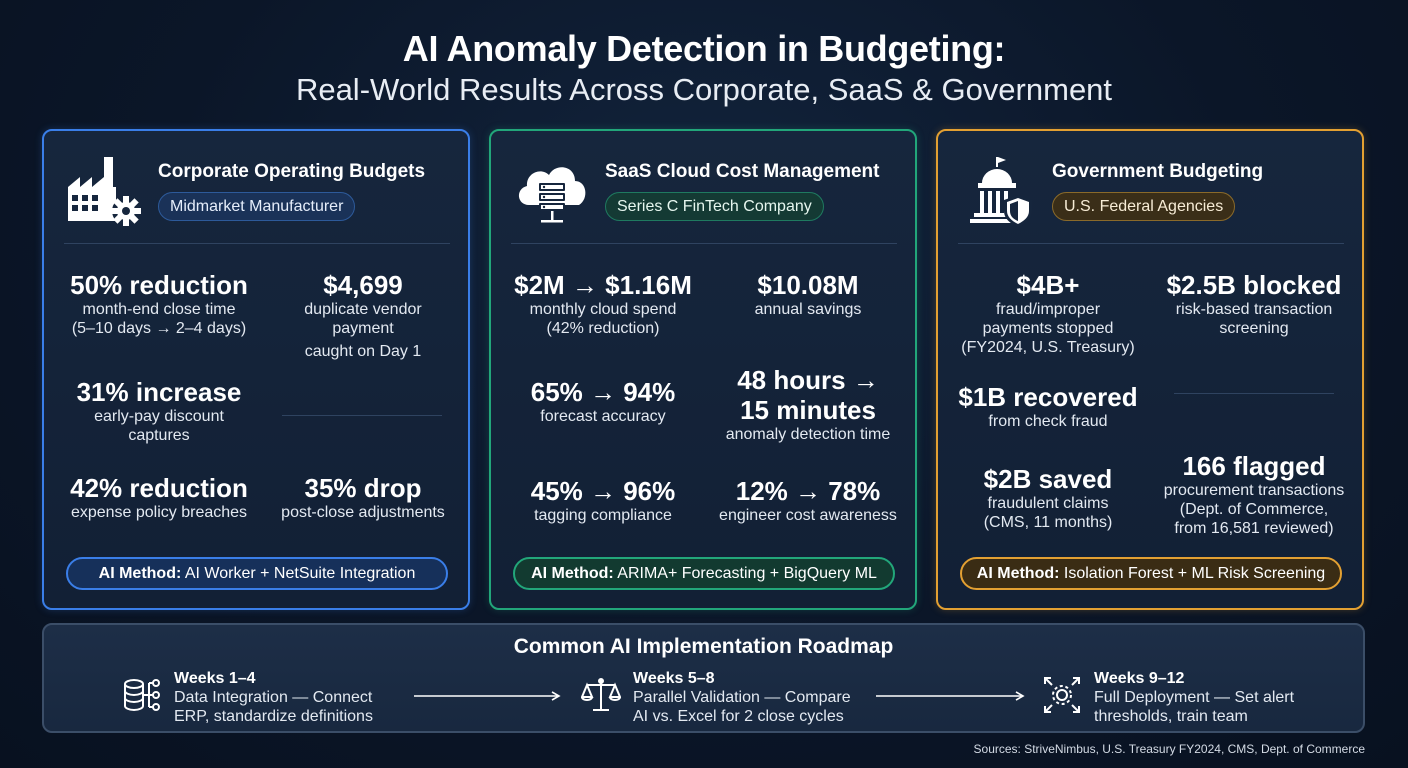 Image resolution: width=1408 pixels, height=768 pixels. What do you see at coordinates (1171, 716) in the screenshot?
I see `step-description: thresholds, train team` at bounding box center [1171, 716].